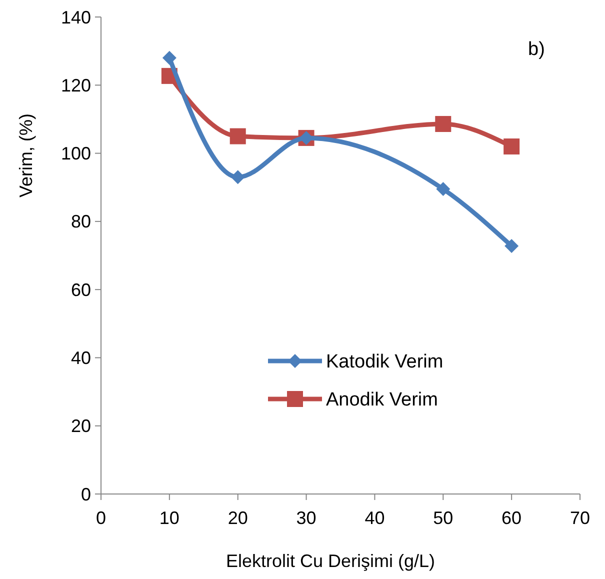 This screenshot has width=605, height=579. What do you see at coordinates (80, 426) in the screenshot?
I see `y-tick-label: 20` at bounding box center [80, 426].